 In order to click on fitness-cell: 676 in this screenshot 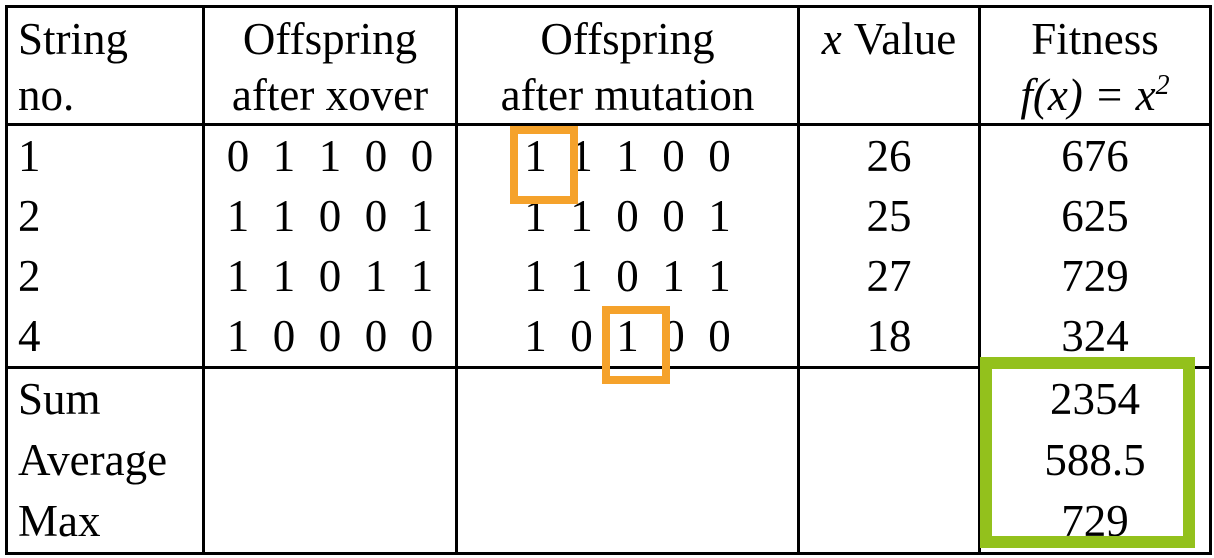, I will do `click(1095, 155)`.